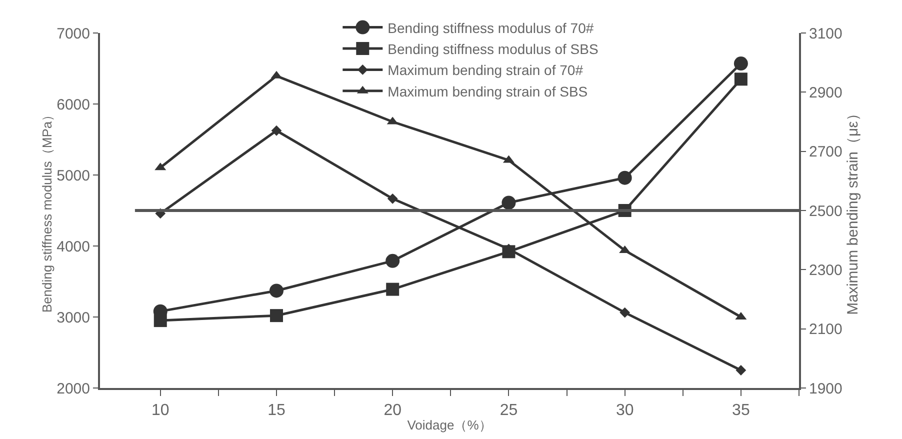 The height and width of the screenshot is (439, 902). I want to click on y2-tick-label: 1900, so click(825, 389).